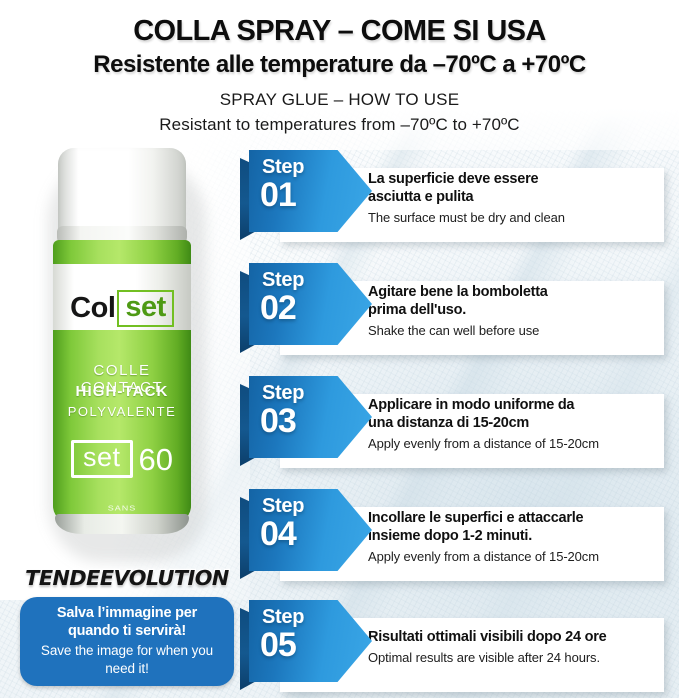 This screenshot has height=698, width=679. Describe the element at coordinates (471, 405) in the screenshot. I see `step-italian-line1-03: Applicare in modo uniforme da` at that location.